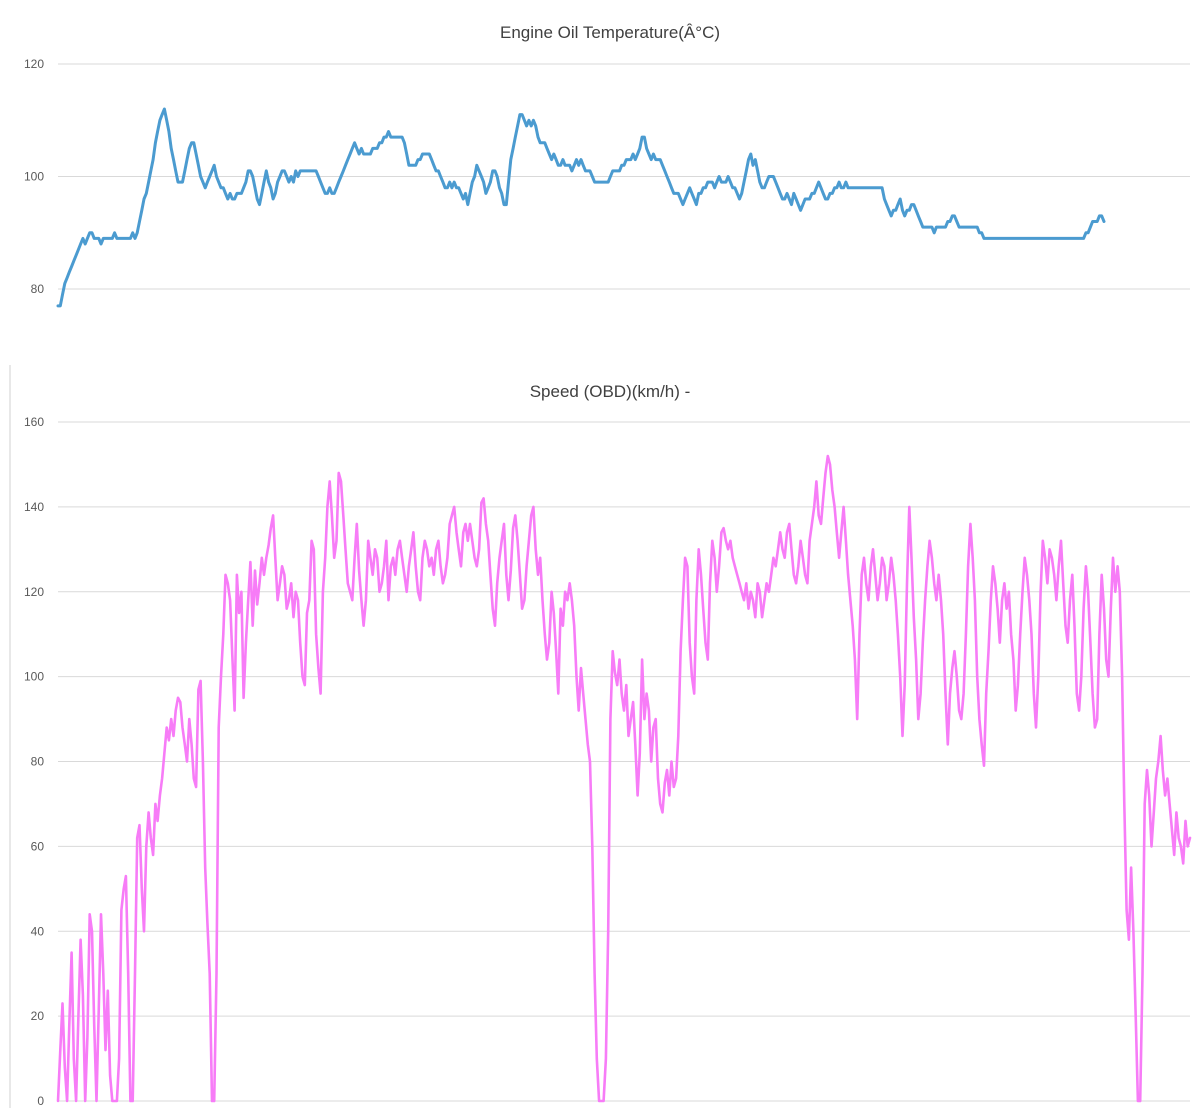 This screenshot has width=1200, height=1108. What do you see at coordinates (34, 507) in the screenshot?
I see `y-tick-label: 140` at bounding box center [34, 507].